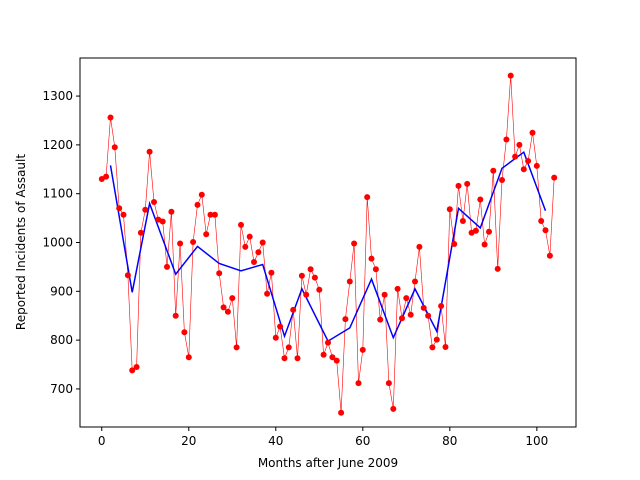 The height and width of the screenshot is (480, 640). What do you see at coordinates (188, 441) in the screenshot?
I see `x-tick-label: 20` at bounding box center [188, 441].